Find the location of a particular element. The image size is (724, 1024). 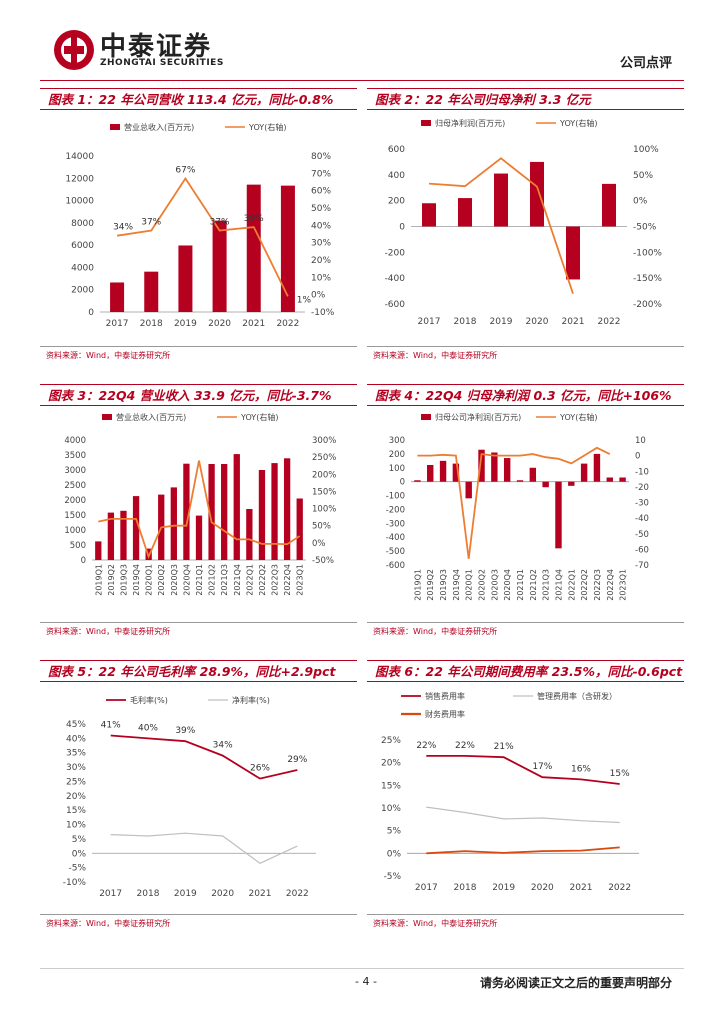

data-label: 16% is located at coordinates (581, 769).